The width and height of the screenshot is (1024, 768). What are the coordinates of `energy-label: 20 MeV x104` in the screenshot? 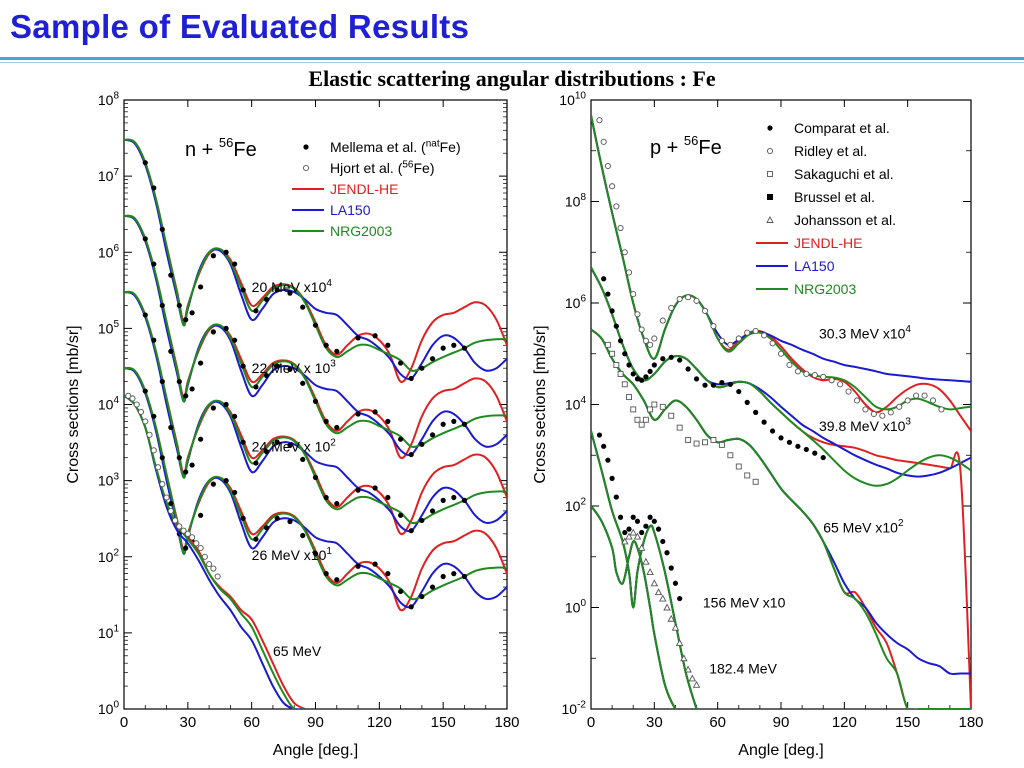 It's located at (292, 286).